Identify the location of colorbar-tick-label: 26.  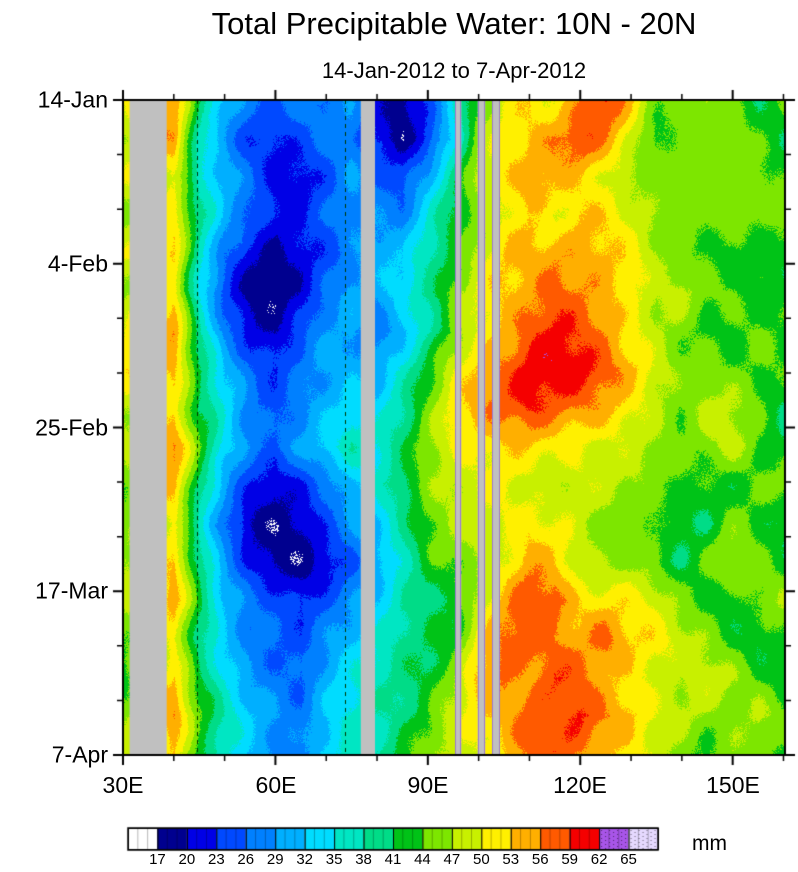
(246, 859).